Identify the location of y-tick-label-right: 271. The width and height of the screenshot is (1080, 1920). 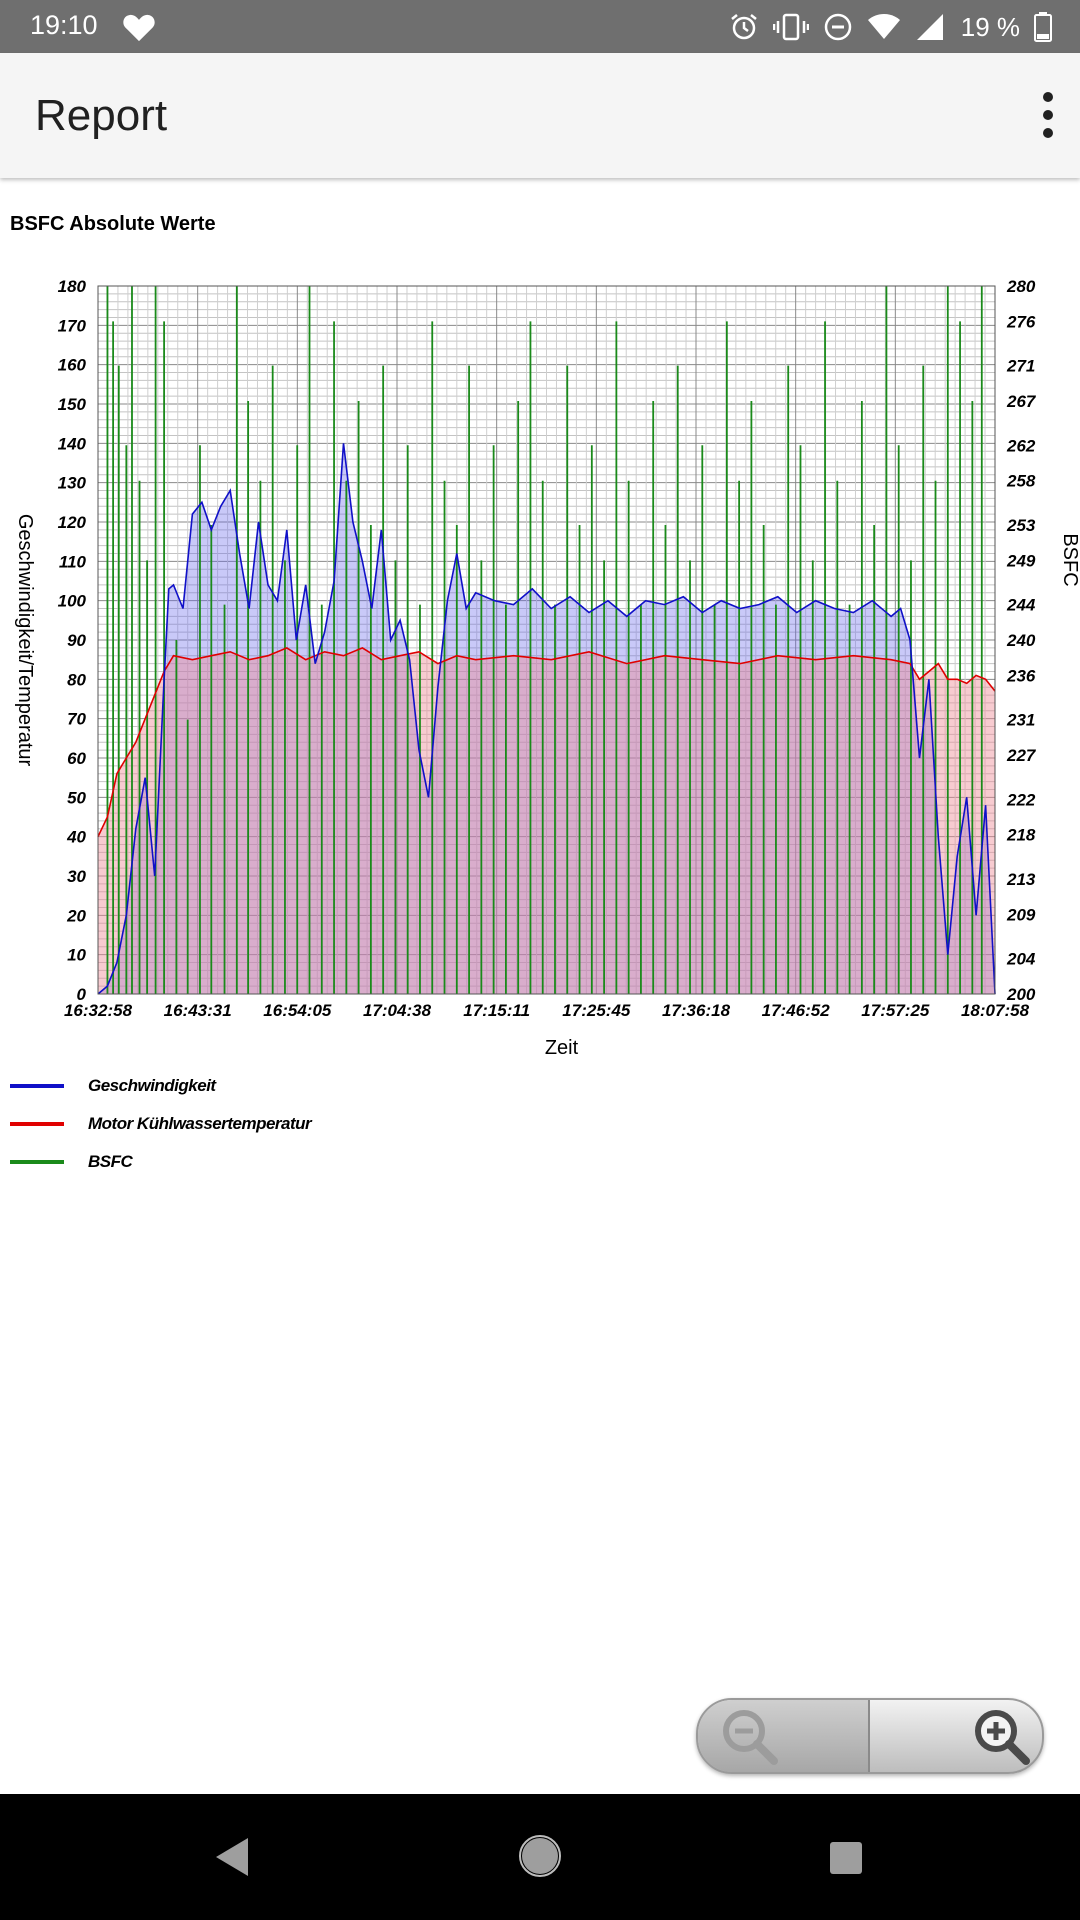
(1020, 366).